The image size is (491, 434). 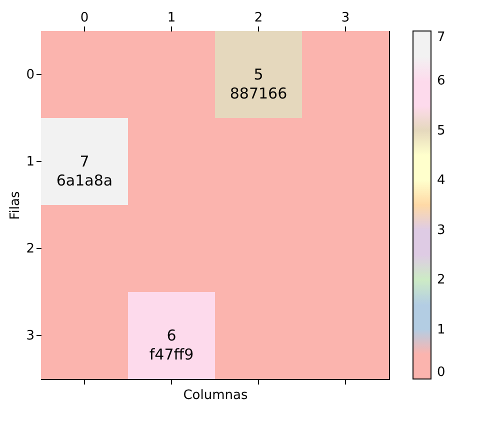 I want to click on color-bar-label: 0, so click(x=441, y=372).